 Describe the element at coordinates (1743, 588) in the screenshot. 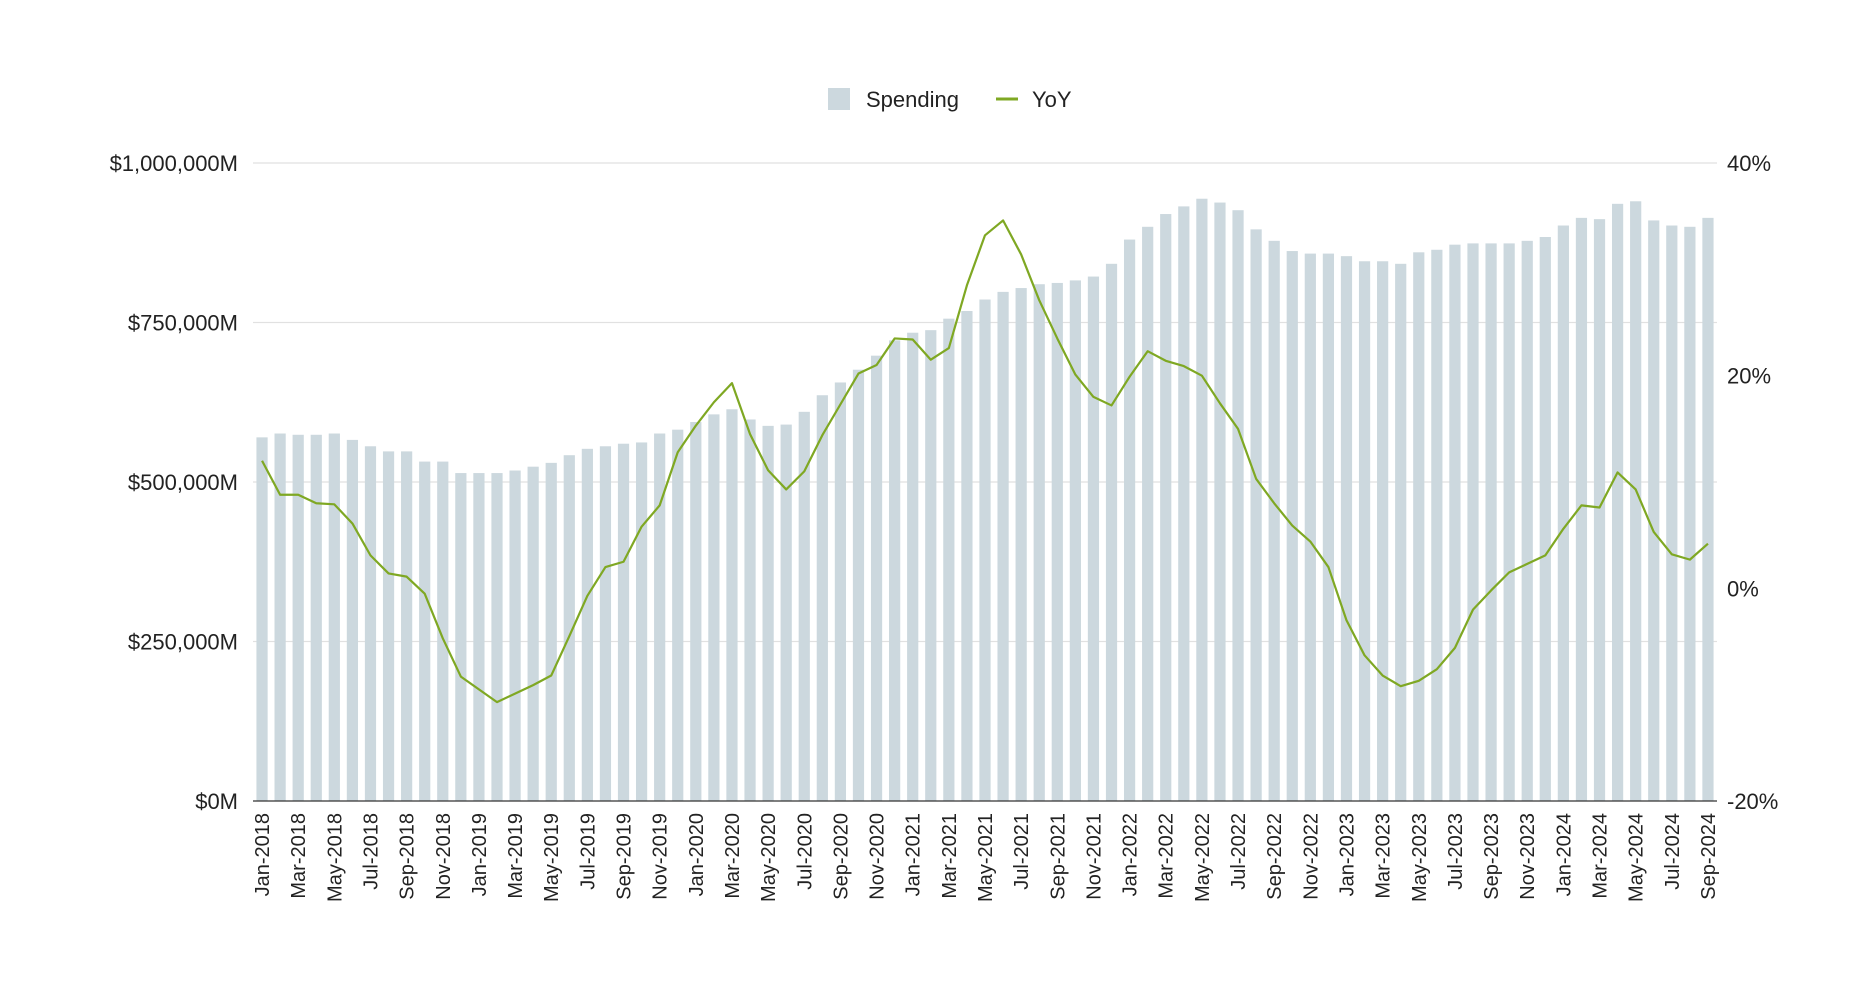

I see `right-y-tick-label: 0%` at that location.